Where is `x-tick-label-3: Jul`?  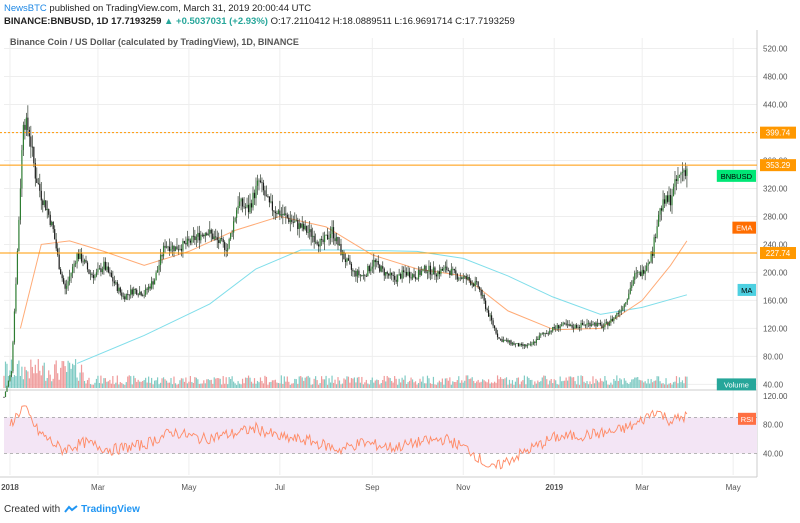 x-tick-label-3: Jul is located at coordinates (280, 487).